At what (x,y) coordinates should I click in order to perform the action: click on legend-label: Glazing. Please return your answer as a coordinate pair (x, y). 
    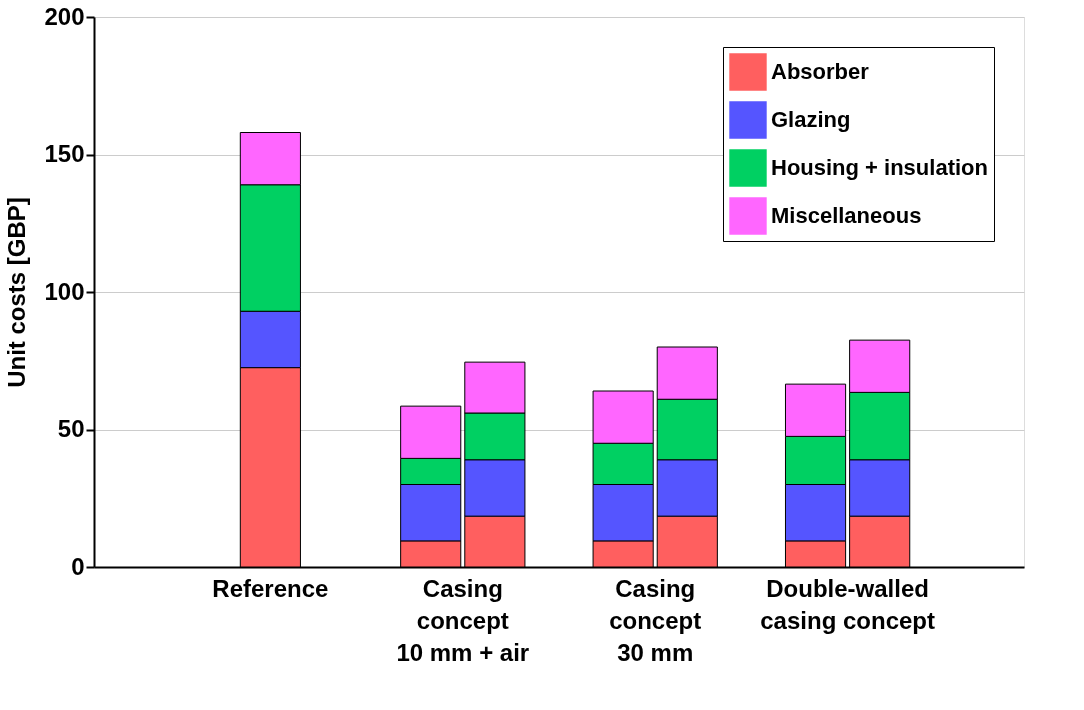
    Looking at the image, I should click on (811, 119).